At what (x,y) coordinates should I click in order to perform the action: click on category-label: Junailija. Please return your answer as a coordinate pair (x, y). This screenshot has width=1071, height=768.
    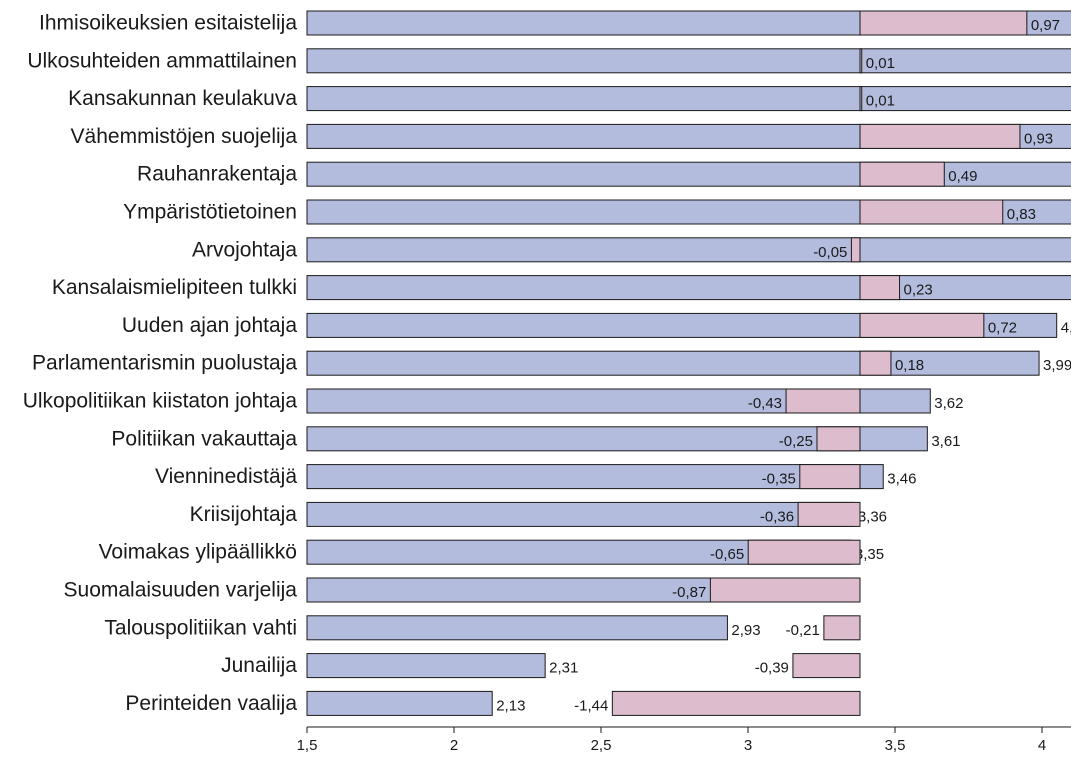
    Looking at the image, I should click on (259, 665).